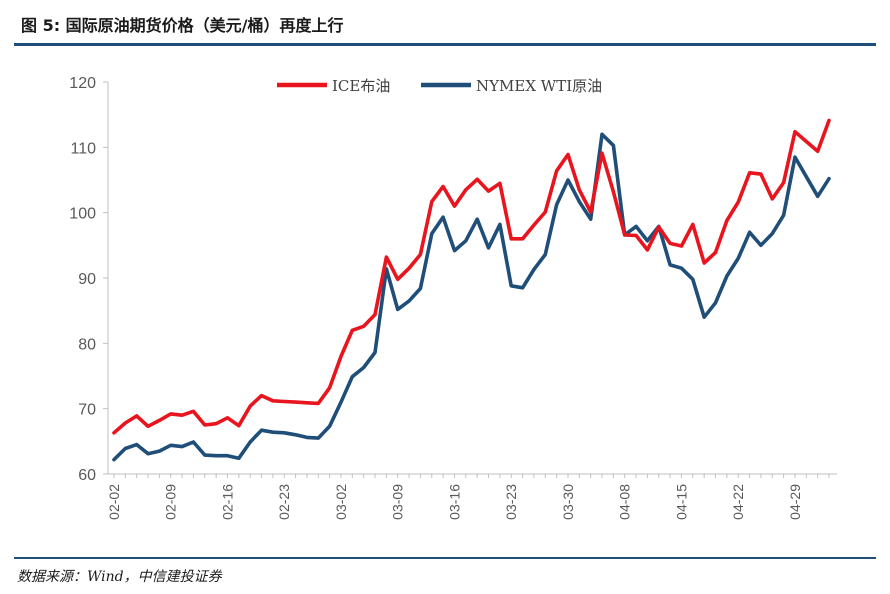  What do you see at coordinates (681, 502) in the screenshot?
I see `x-tick-label: 04-15` at bounding box center [681, 502].